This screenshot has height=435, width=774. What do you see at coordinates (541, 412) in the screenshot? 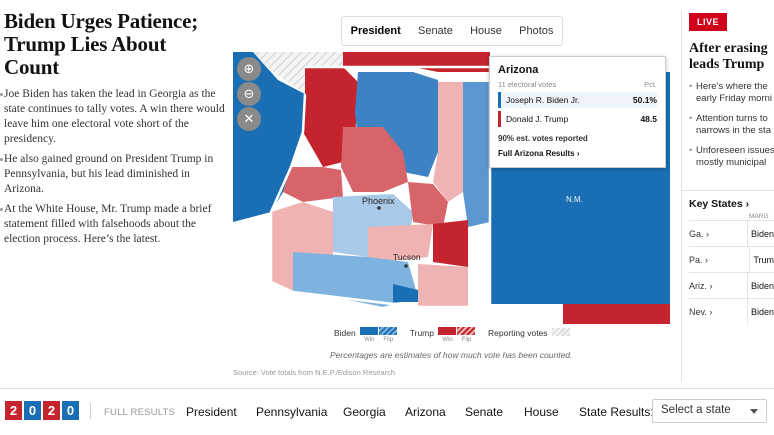
I see `nav-house: House` at bounding box center [541, 412].